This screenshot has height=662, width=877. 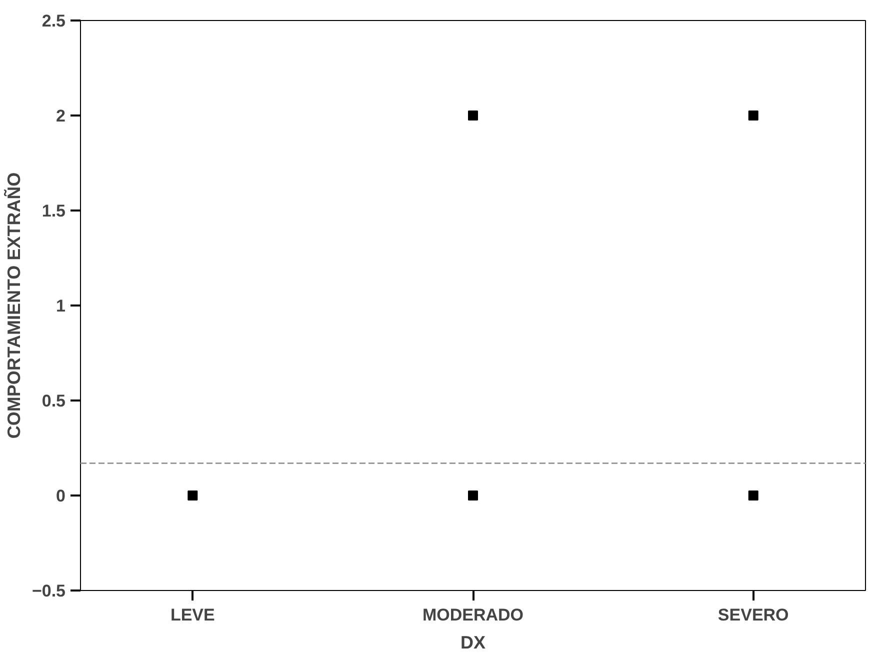 What do you see at coordinates (13, 305) in the screenshot?
I see `y-axis-title: COMPORTAMIENTO EXTRAÑO` at bounding box center [13, 305].